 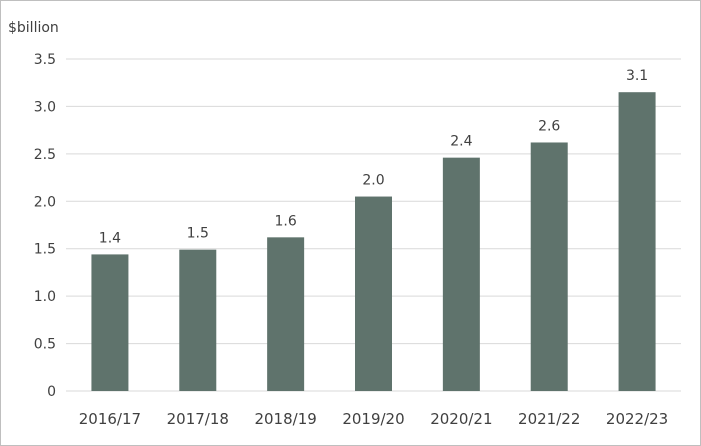 What do you see at coordinates (461, 419) in the screenshot?
I see `x-tick-label: 2020/21` at bounding box center [461, 419].